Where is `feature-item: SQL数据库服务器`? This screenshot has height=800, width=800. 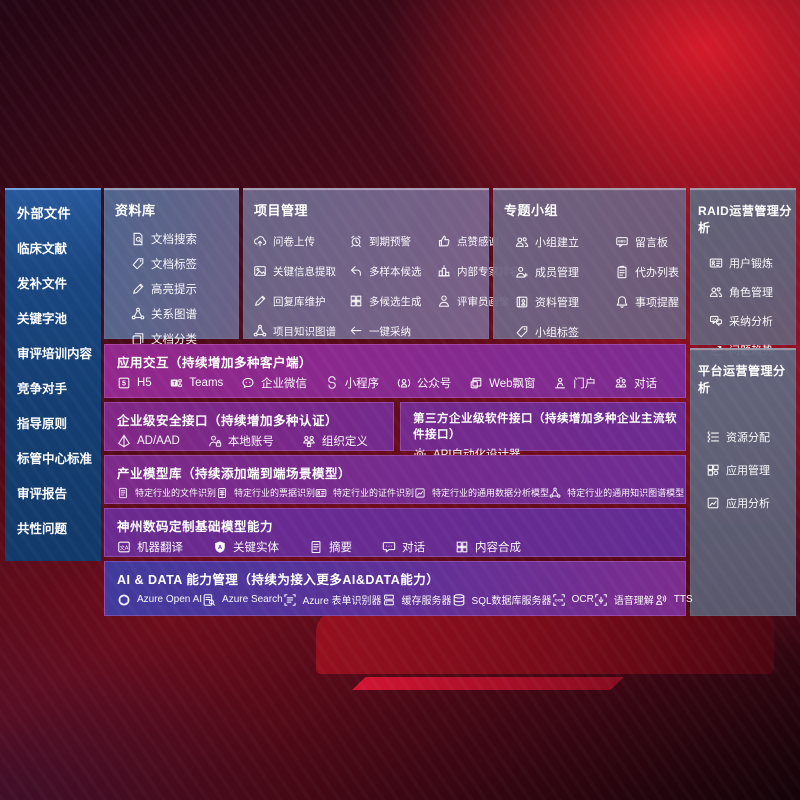 feature-item: SQL数据库服务器 is located at coordinates (502, 599).